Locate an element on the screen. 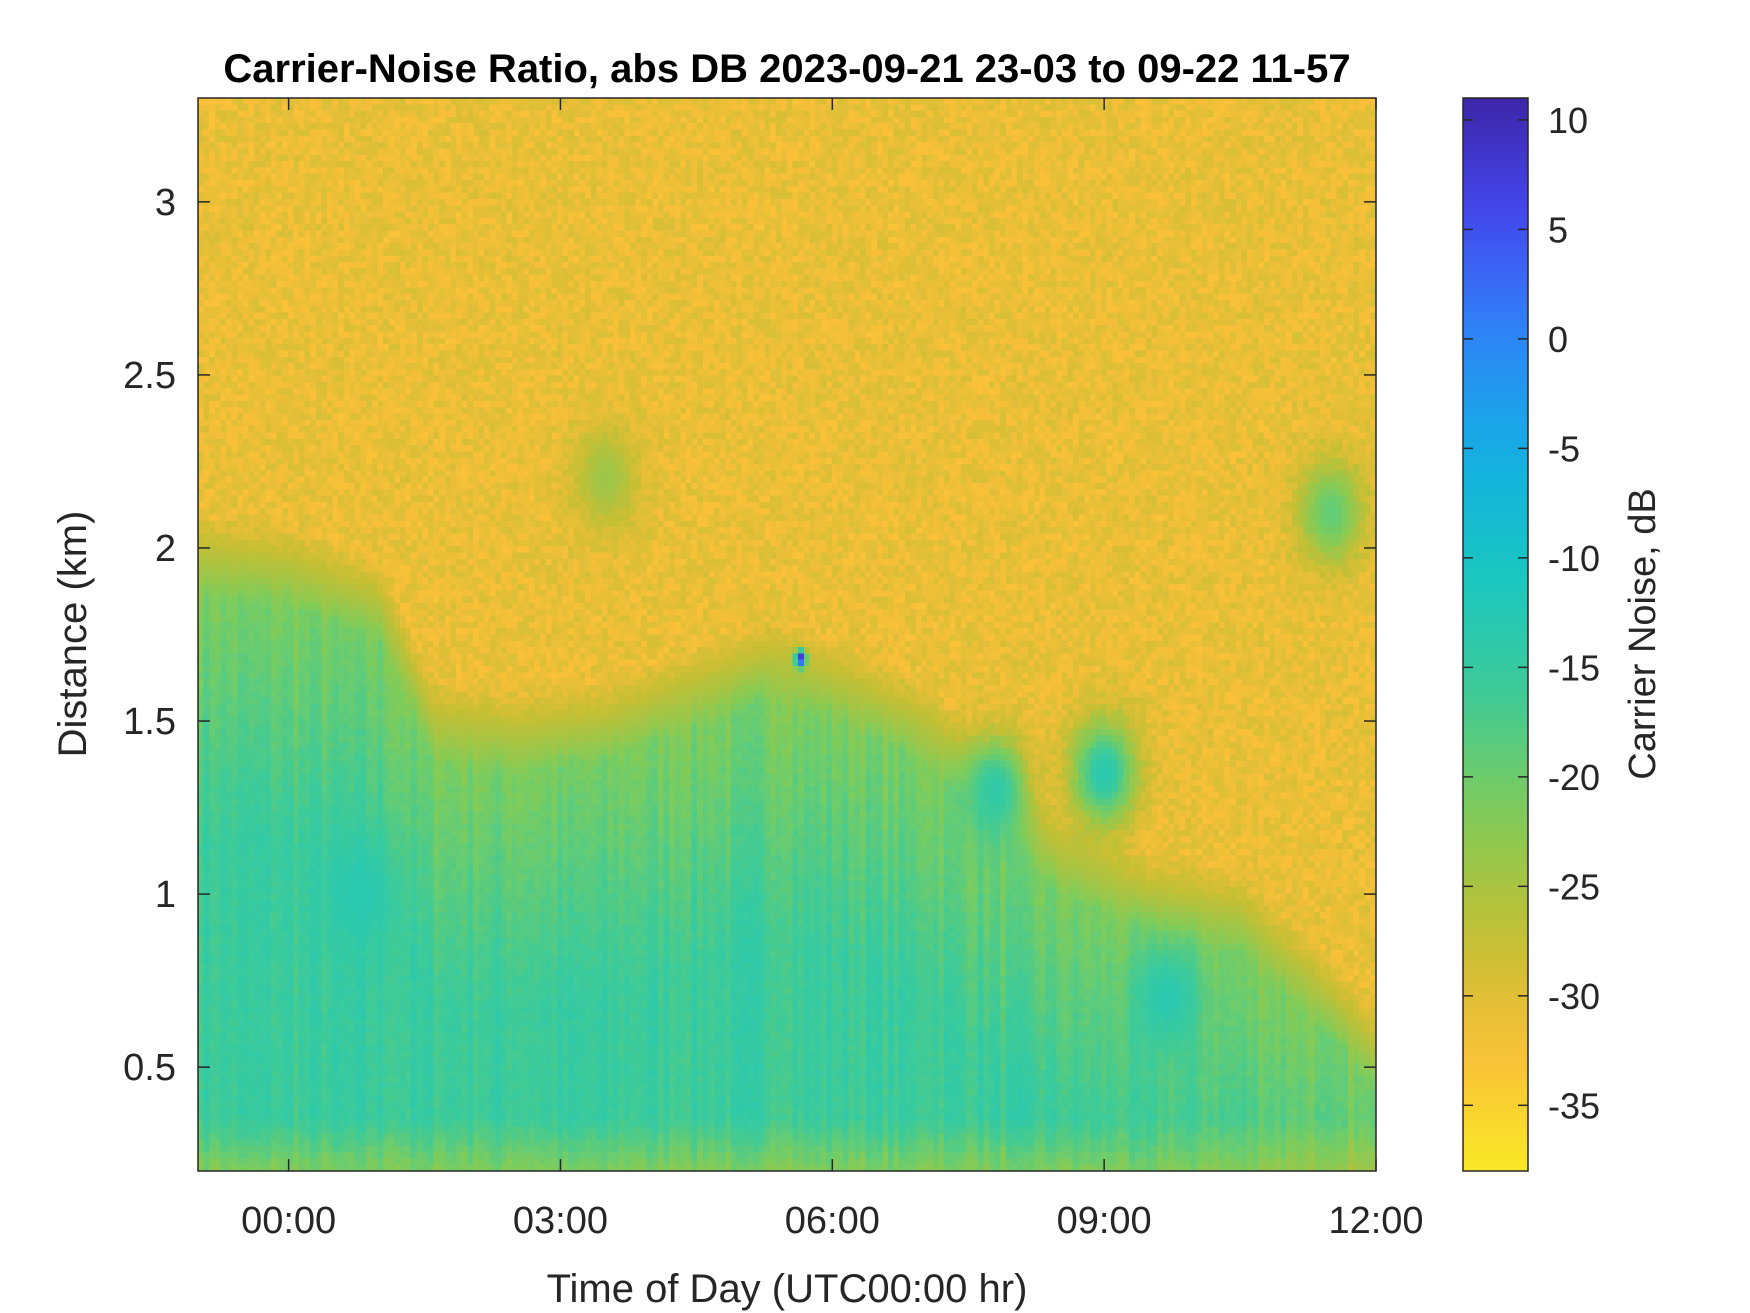 The height and width of the screenshot is (1313, 1750). colorbar-tick-label: -25 is located at coordinates (1574, 886).